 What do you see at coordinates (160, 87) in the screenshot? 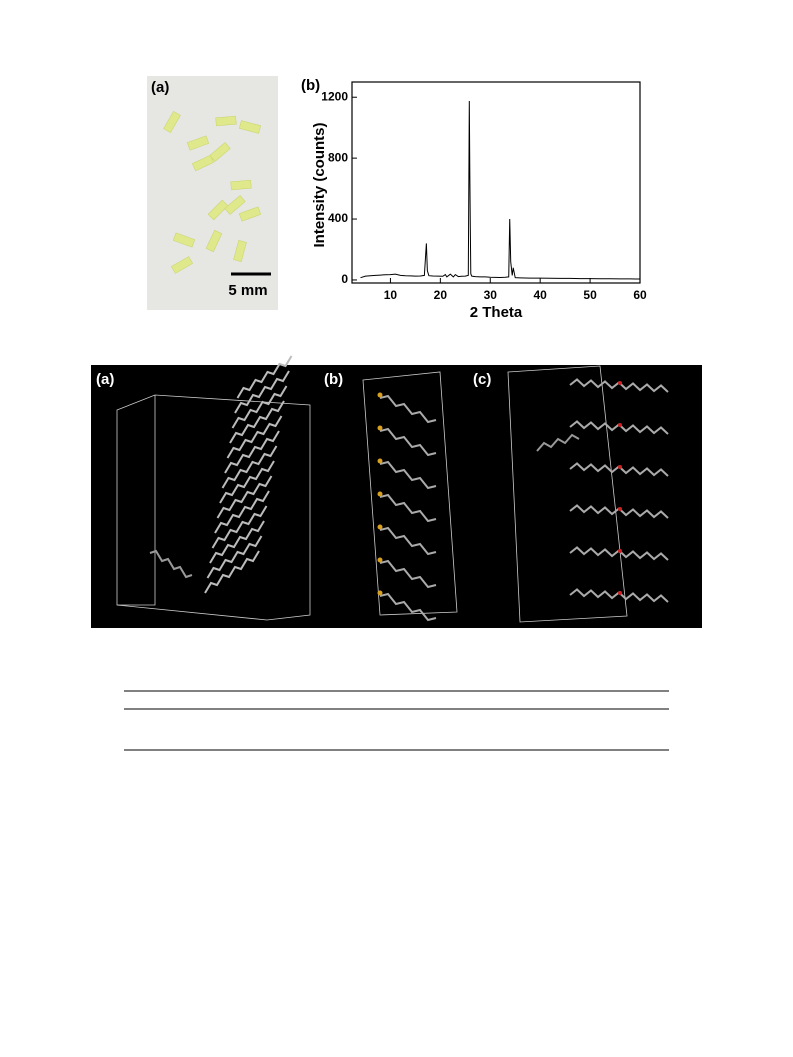
I see `photo-label: (a)` at bounding box center [160, 87].